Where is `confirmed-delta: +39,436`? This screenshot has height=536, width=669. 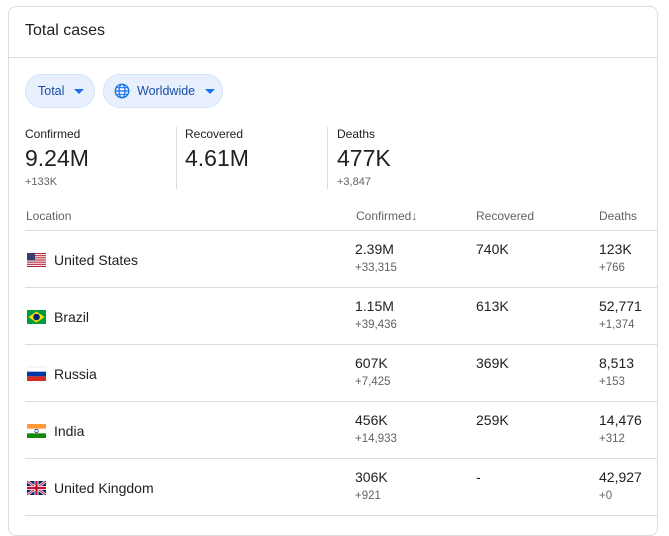
confirmed-delta: +39,436 is located at coordinates (376, 325).